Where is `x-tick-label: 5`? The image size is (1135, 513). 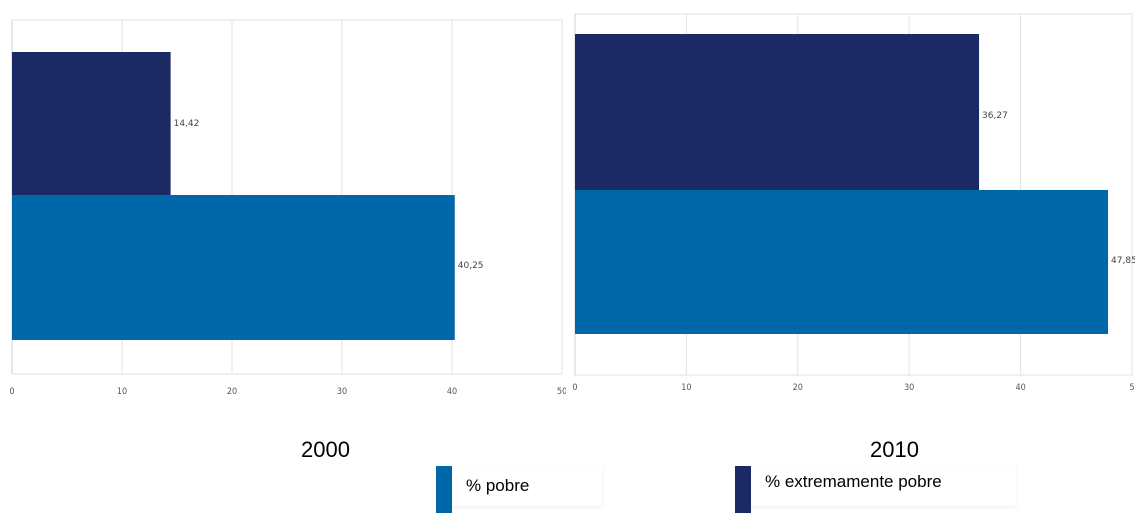
x-tick-label: 5 is located at coordinates (1131, 388).